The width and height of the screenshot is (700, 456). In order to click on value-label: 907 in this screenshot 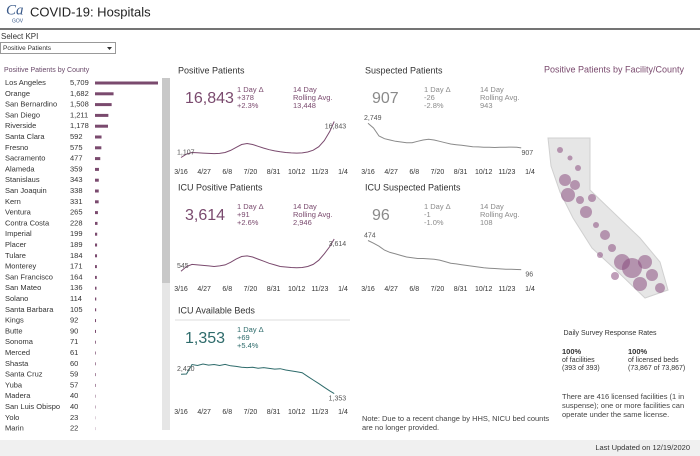, I will do `click(527, 153)`.